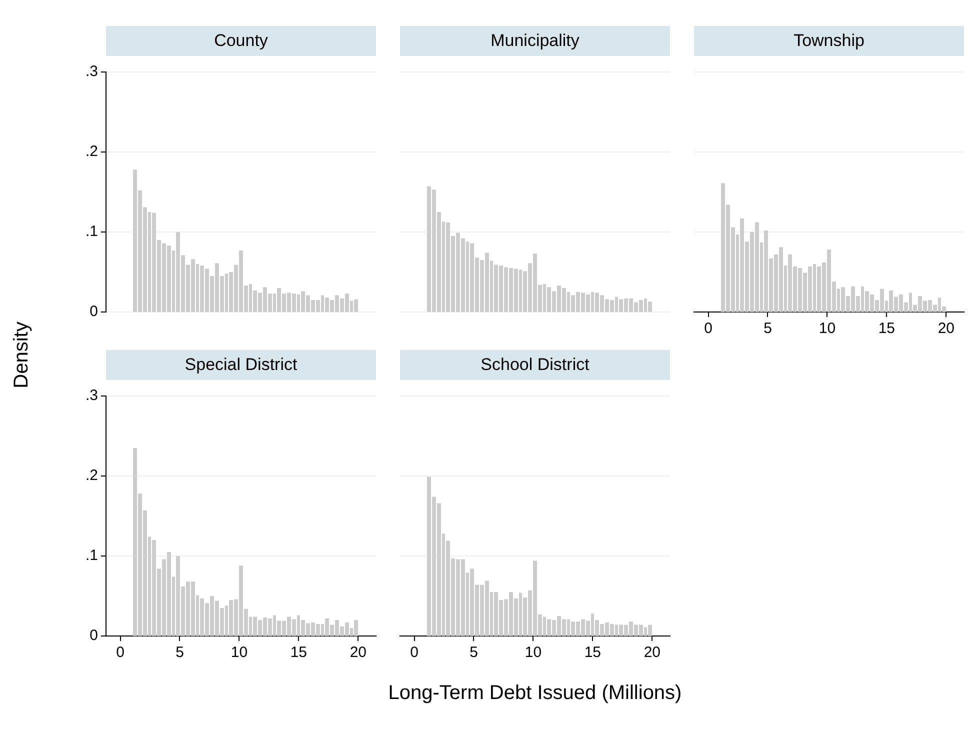 This screenshot has width=969, height=732. Describe the element at coordinates (535, 693) in the screenshot. I see `x-axis-title: Long-Term Debt Issued (Millions)` at that location.